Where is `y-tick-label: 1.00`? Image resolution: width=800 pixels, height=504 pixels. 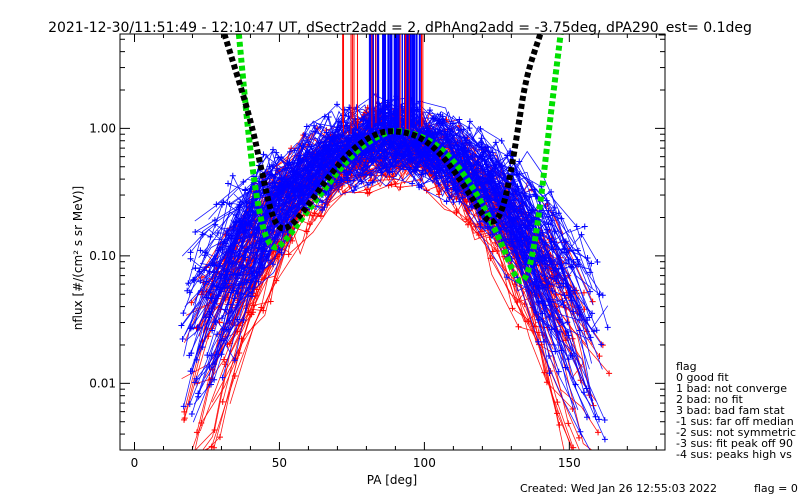
y-tick-label: 1.00 is located at coordinates (102, 128).